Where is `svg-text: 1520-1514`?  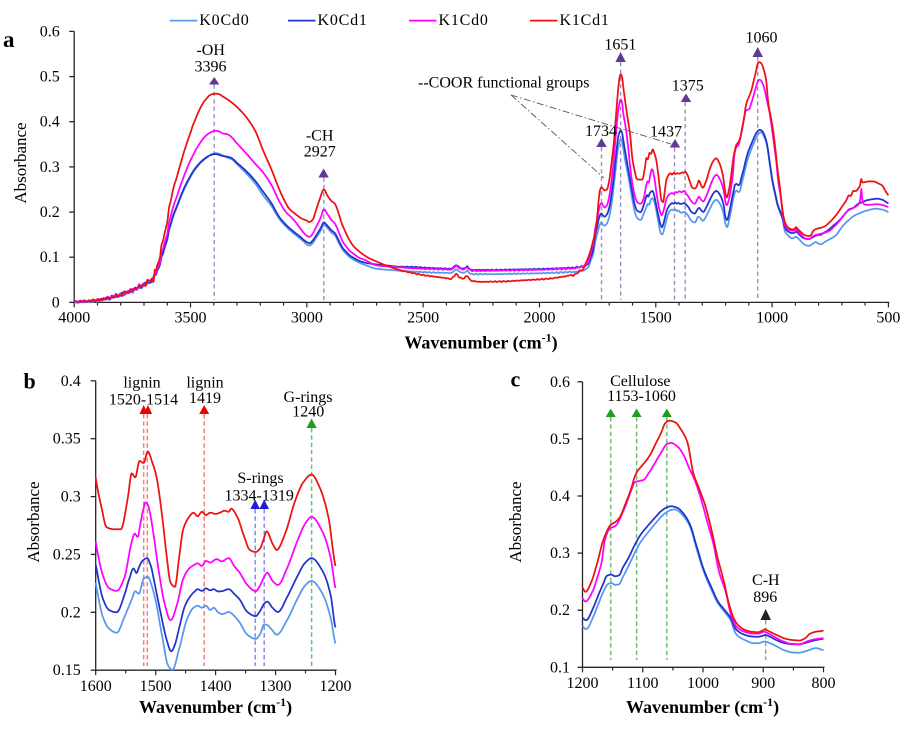
svg-text: 1520-1514 is located at coordinates (143, 399).